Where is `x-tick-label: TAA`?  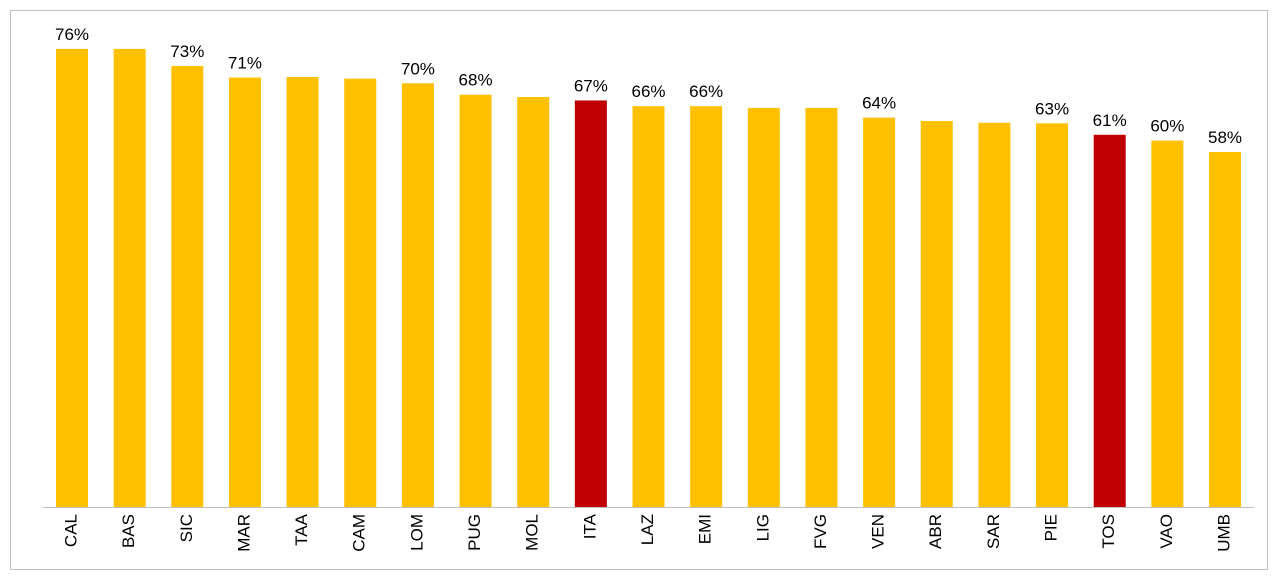 x-tick-label: TAA is located at coordinates (301, 529).